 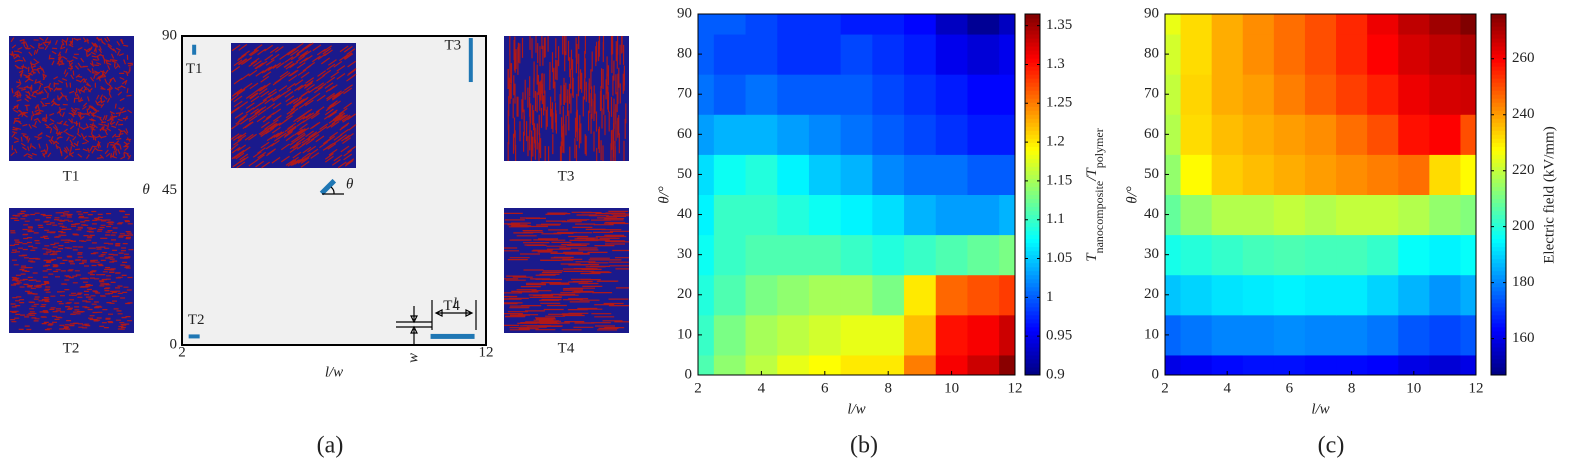 What do you see at coordinates (1059, 25) in the screenshot?
I see `colorbar-tick-label: 1.35` at bounding box center [1059, 25].